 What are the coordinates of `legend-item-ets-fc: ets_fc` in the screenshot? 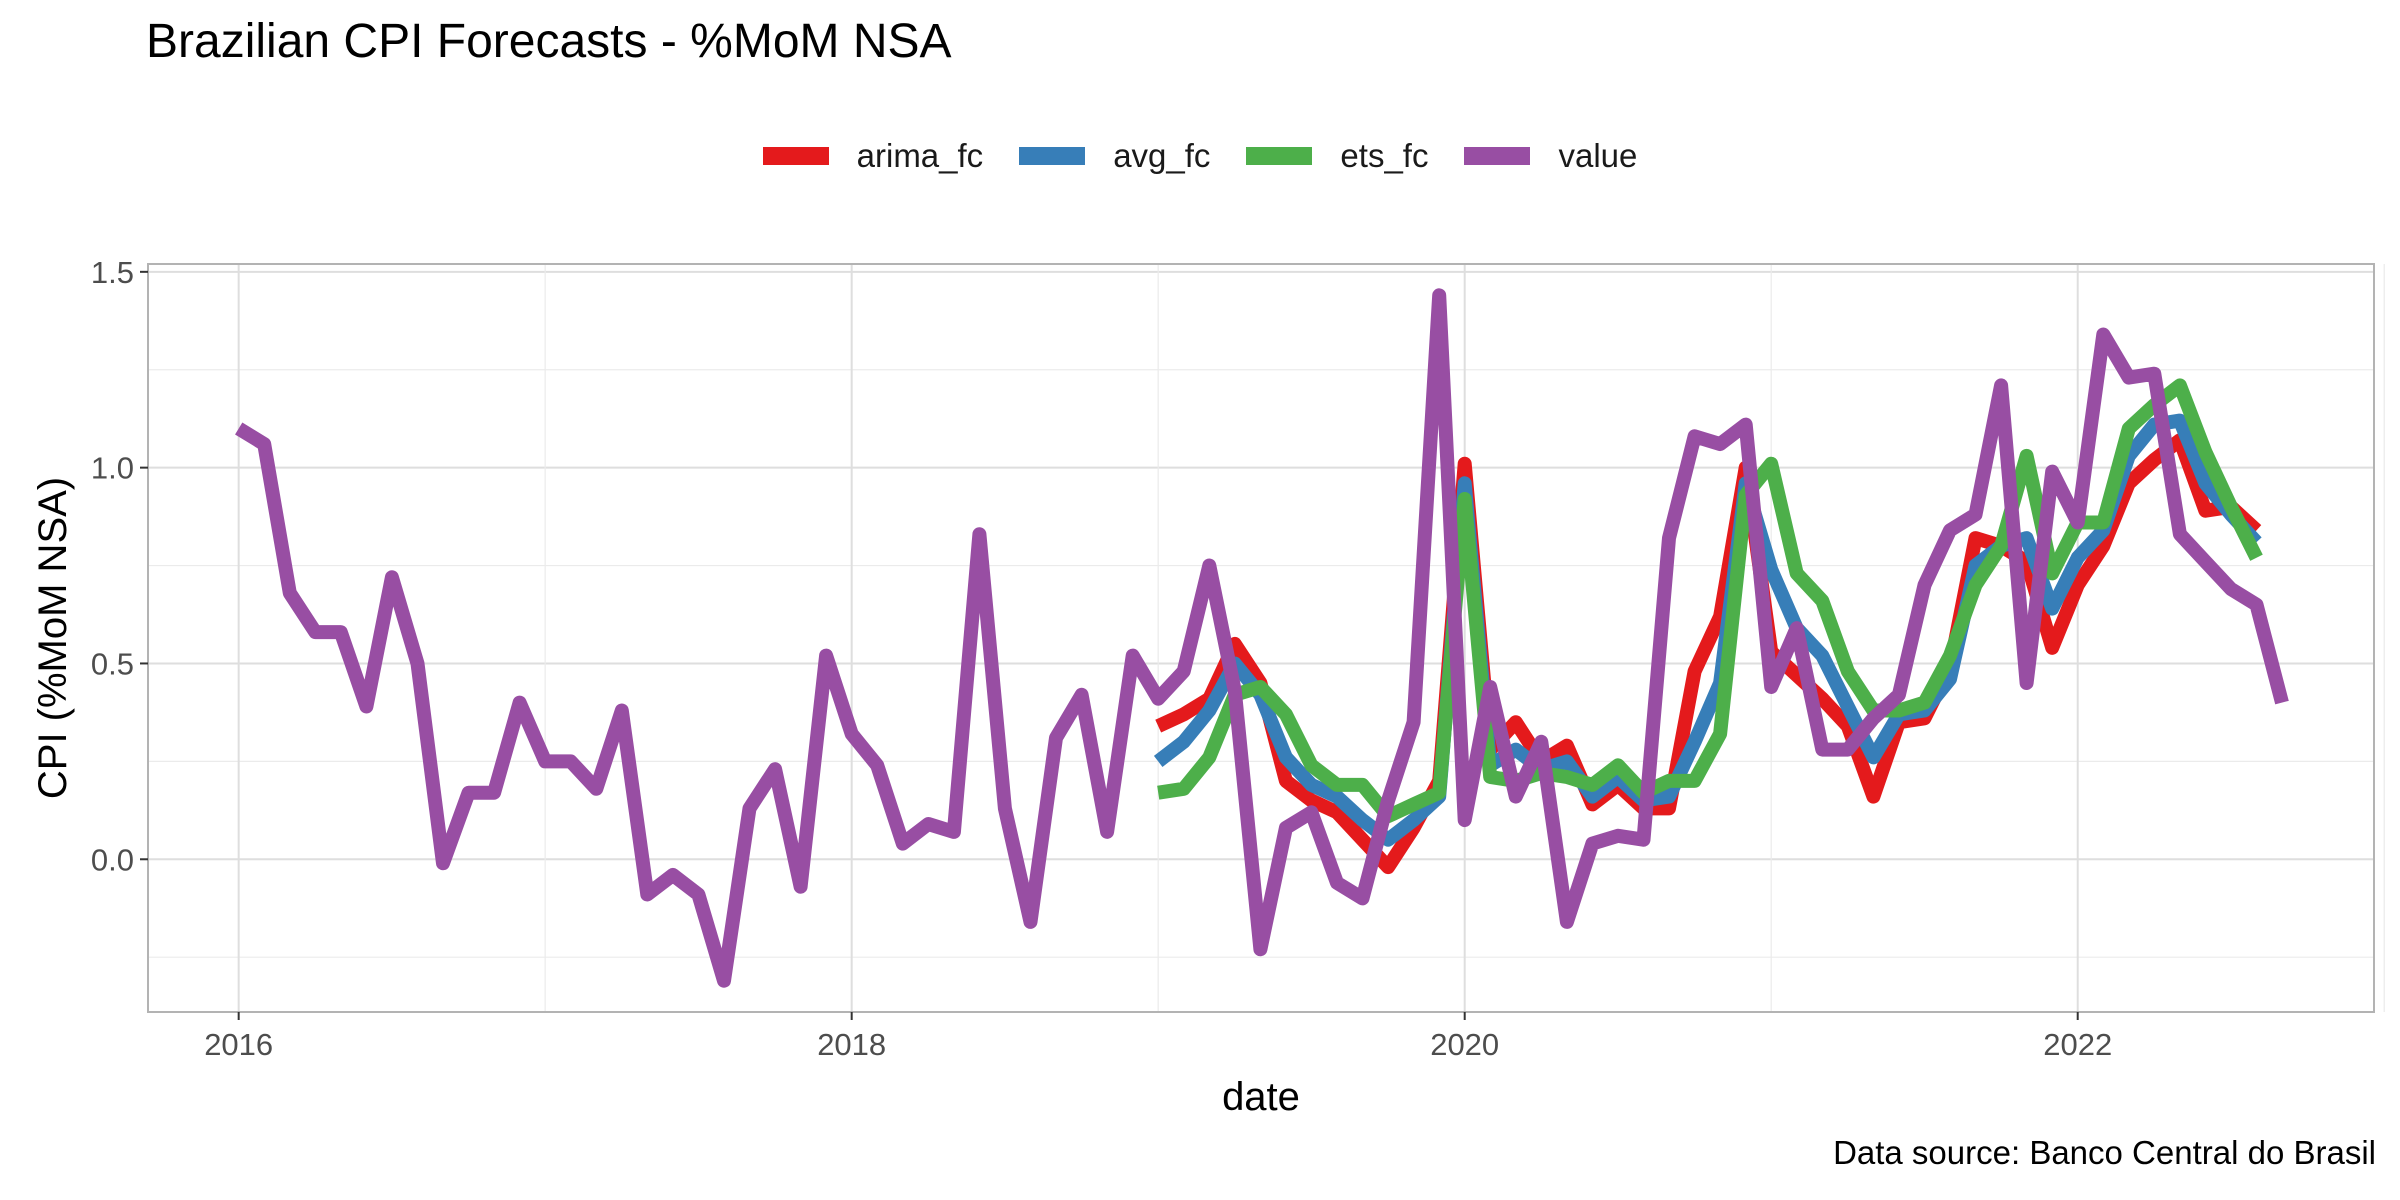 It's located at (1337, 156).